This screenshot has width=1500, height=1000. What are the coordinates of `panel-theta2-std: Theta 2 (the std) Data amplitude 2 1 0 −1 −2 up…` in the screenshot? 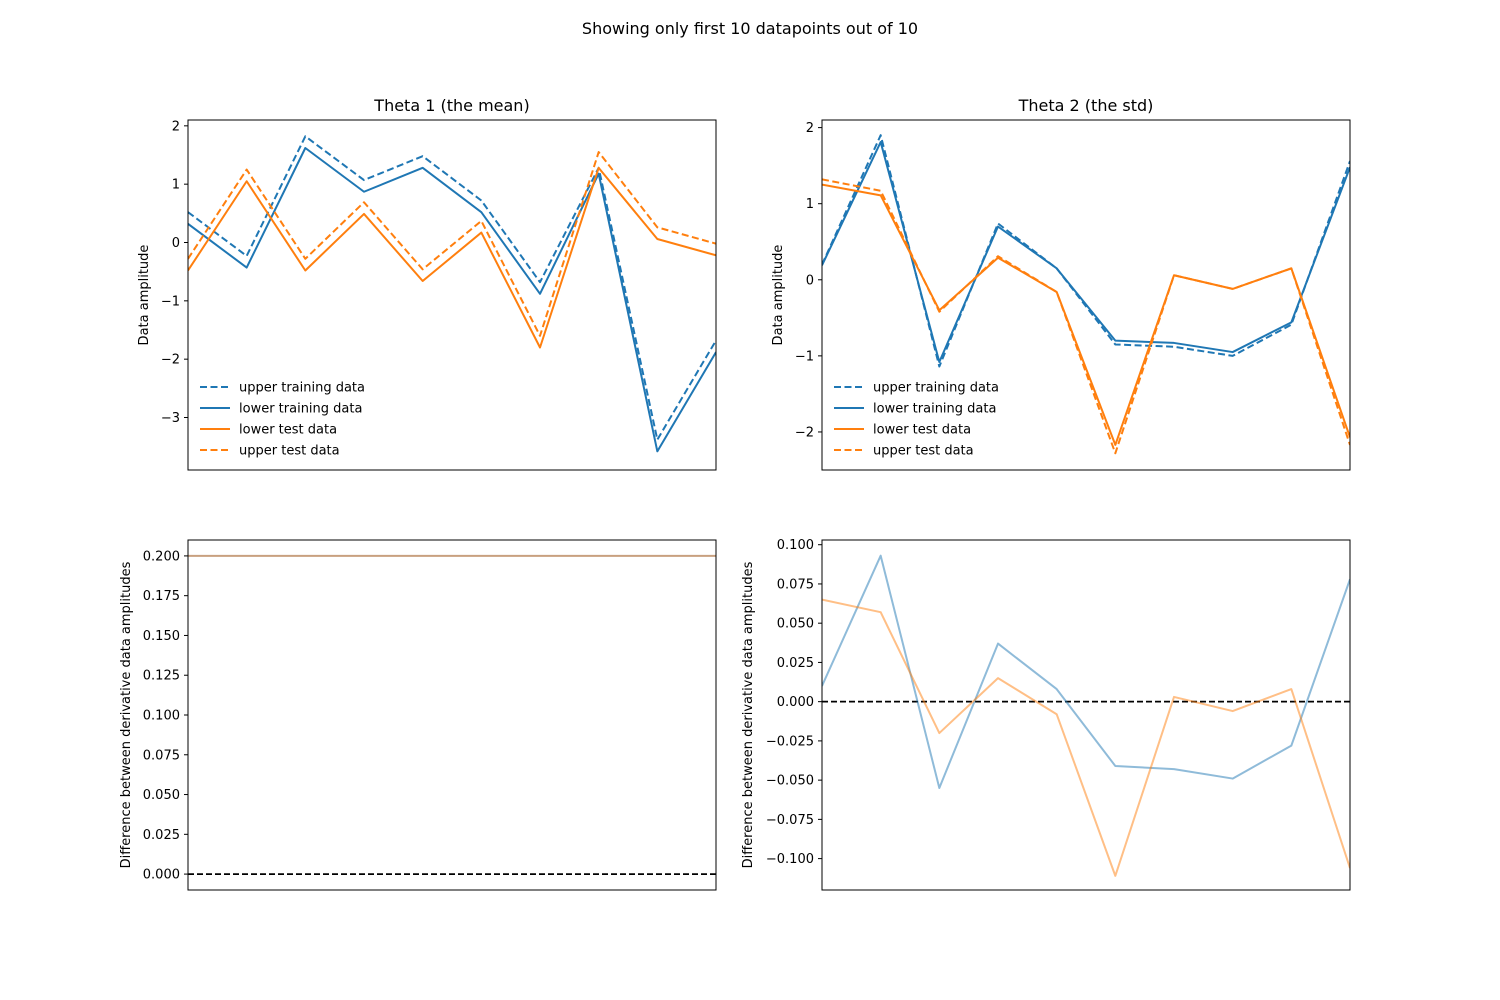 It's located at (1061, 283).